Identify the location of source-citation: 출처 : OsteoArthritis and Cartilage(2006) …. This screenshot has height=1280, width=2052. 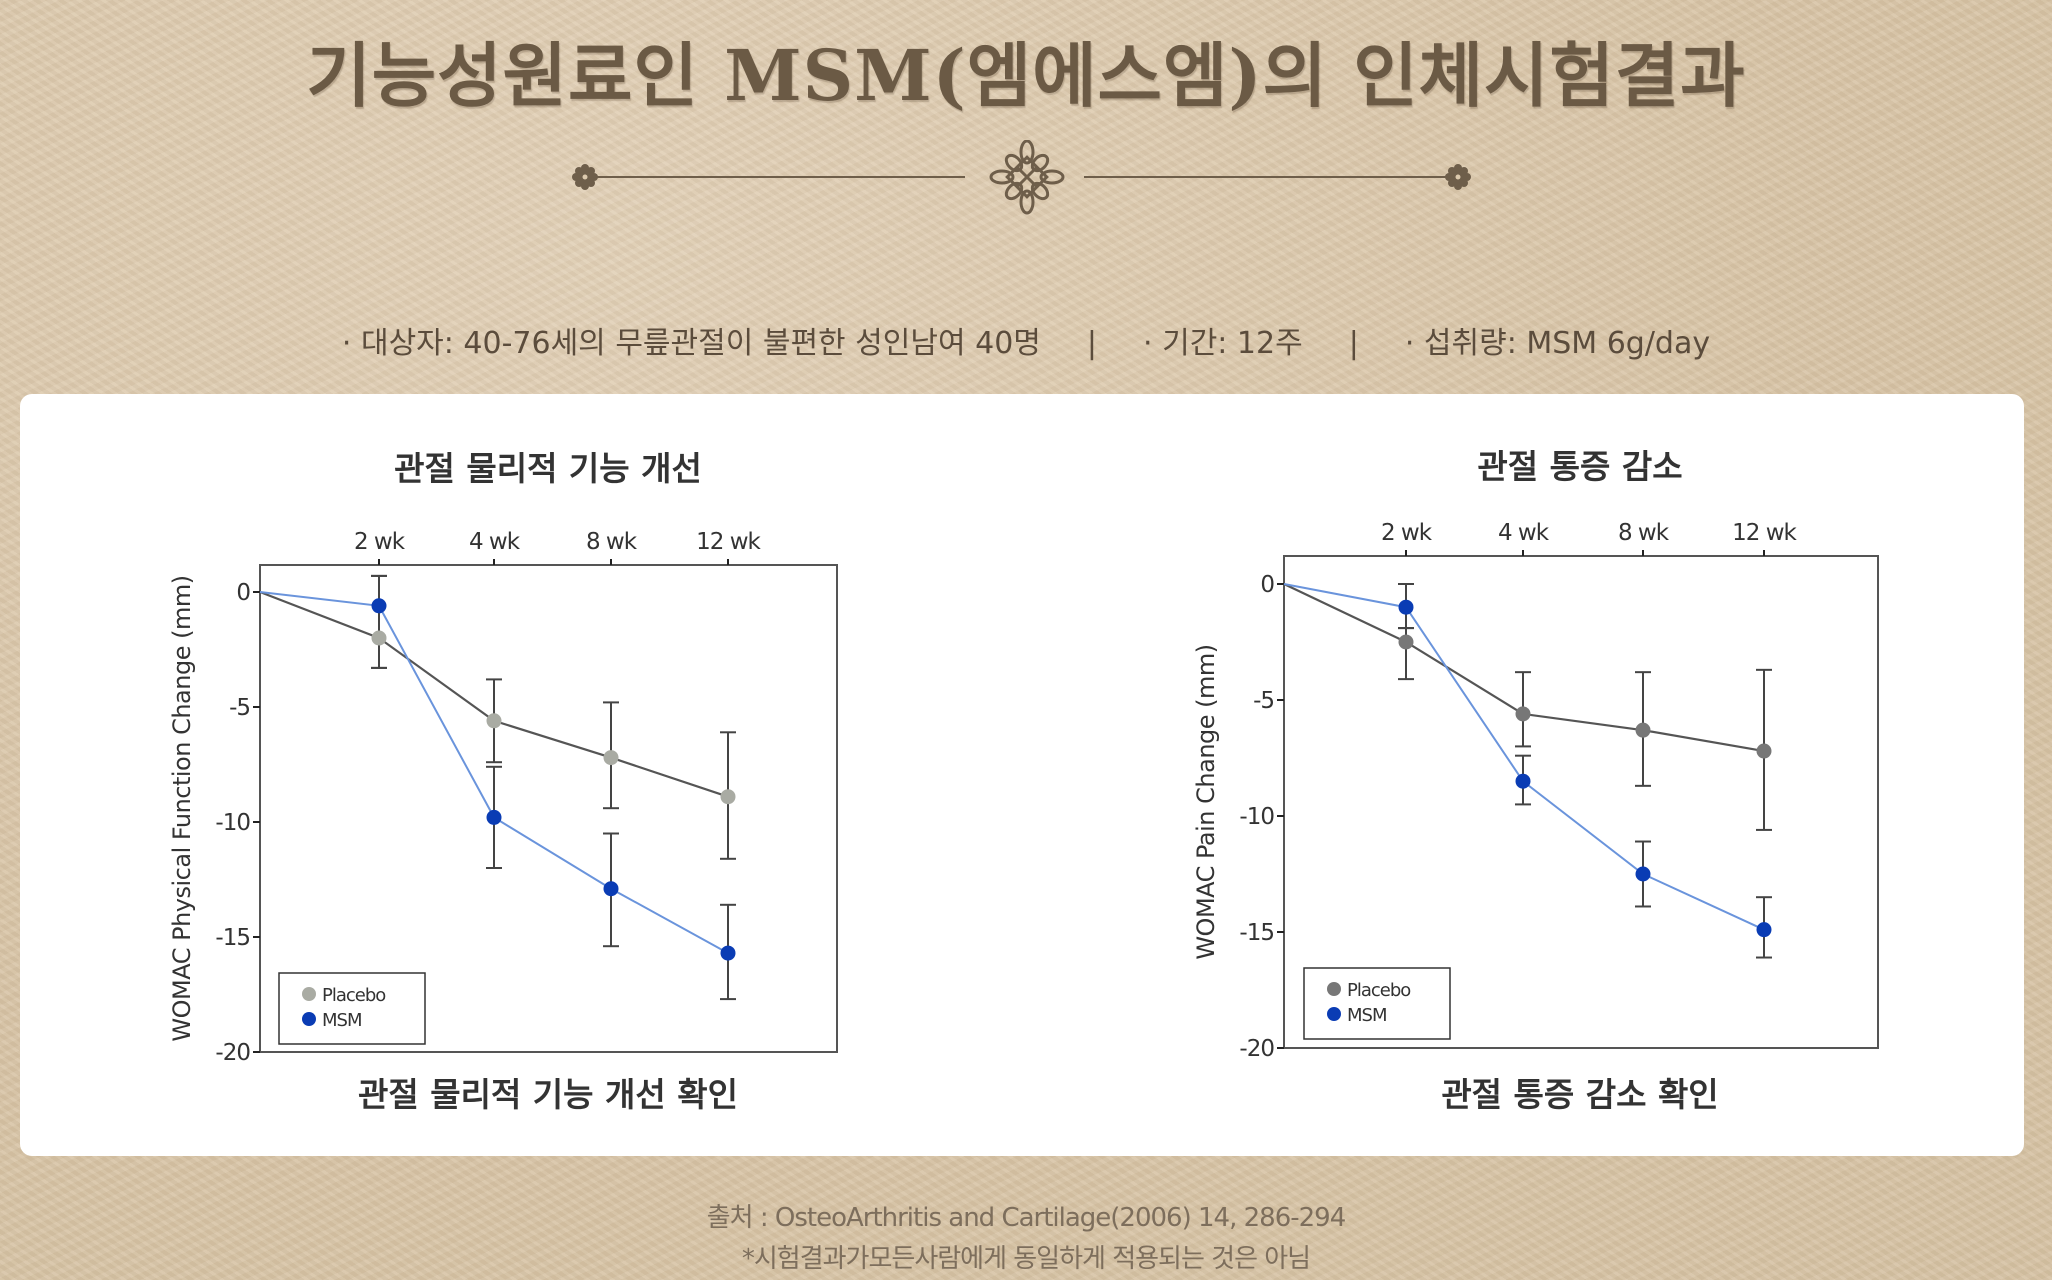
(1026, 1218).